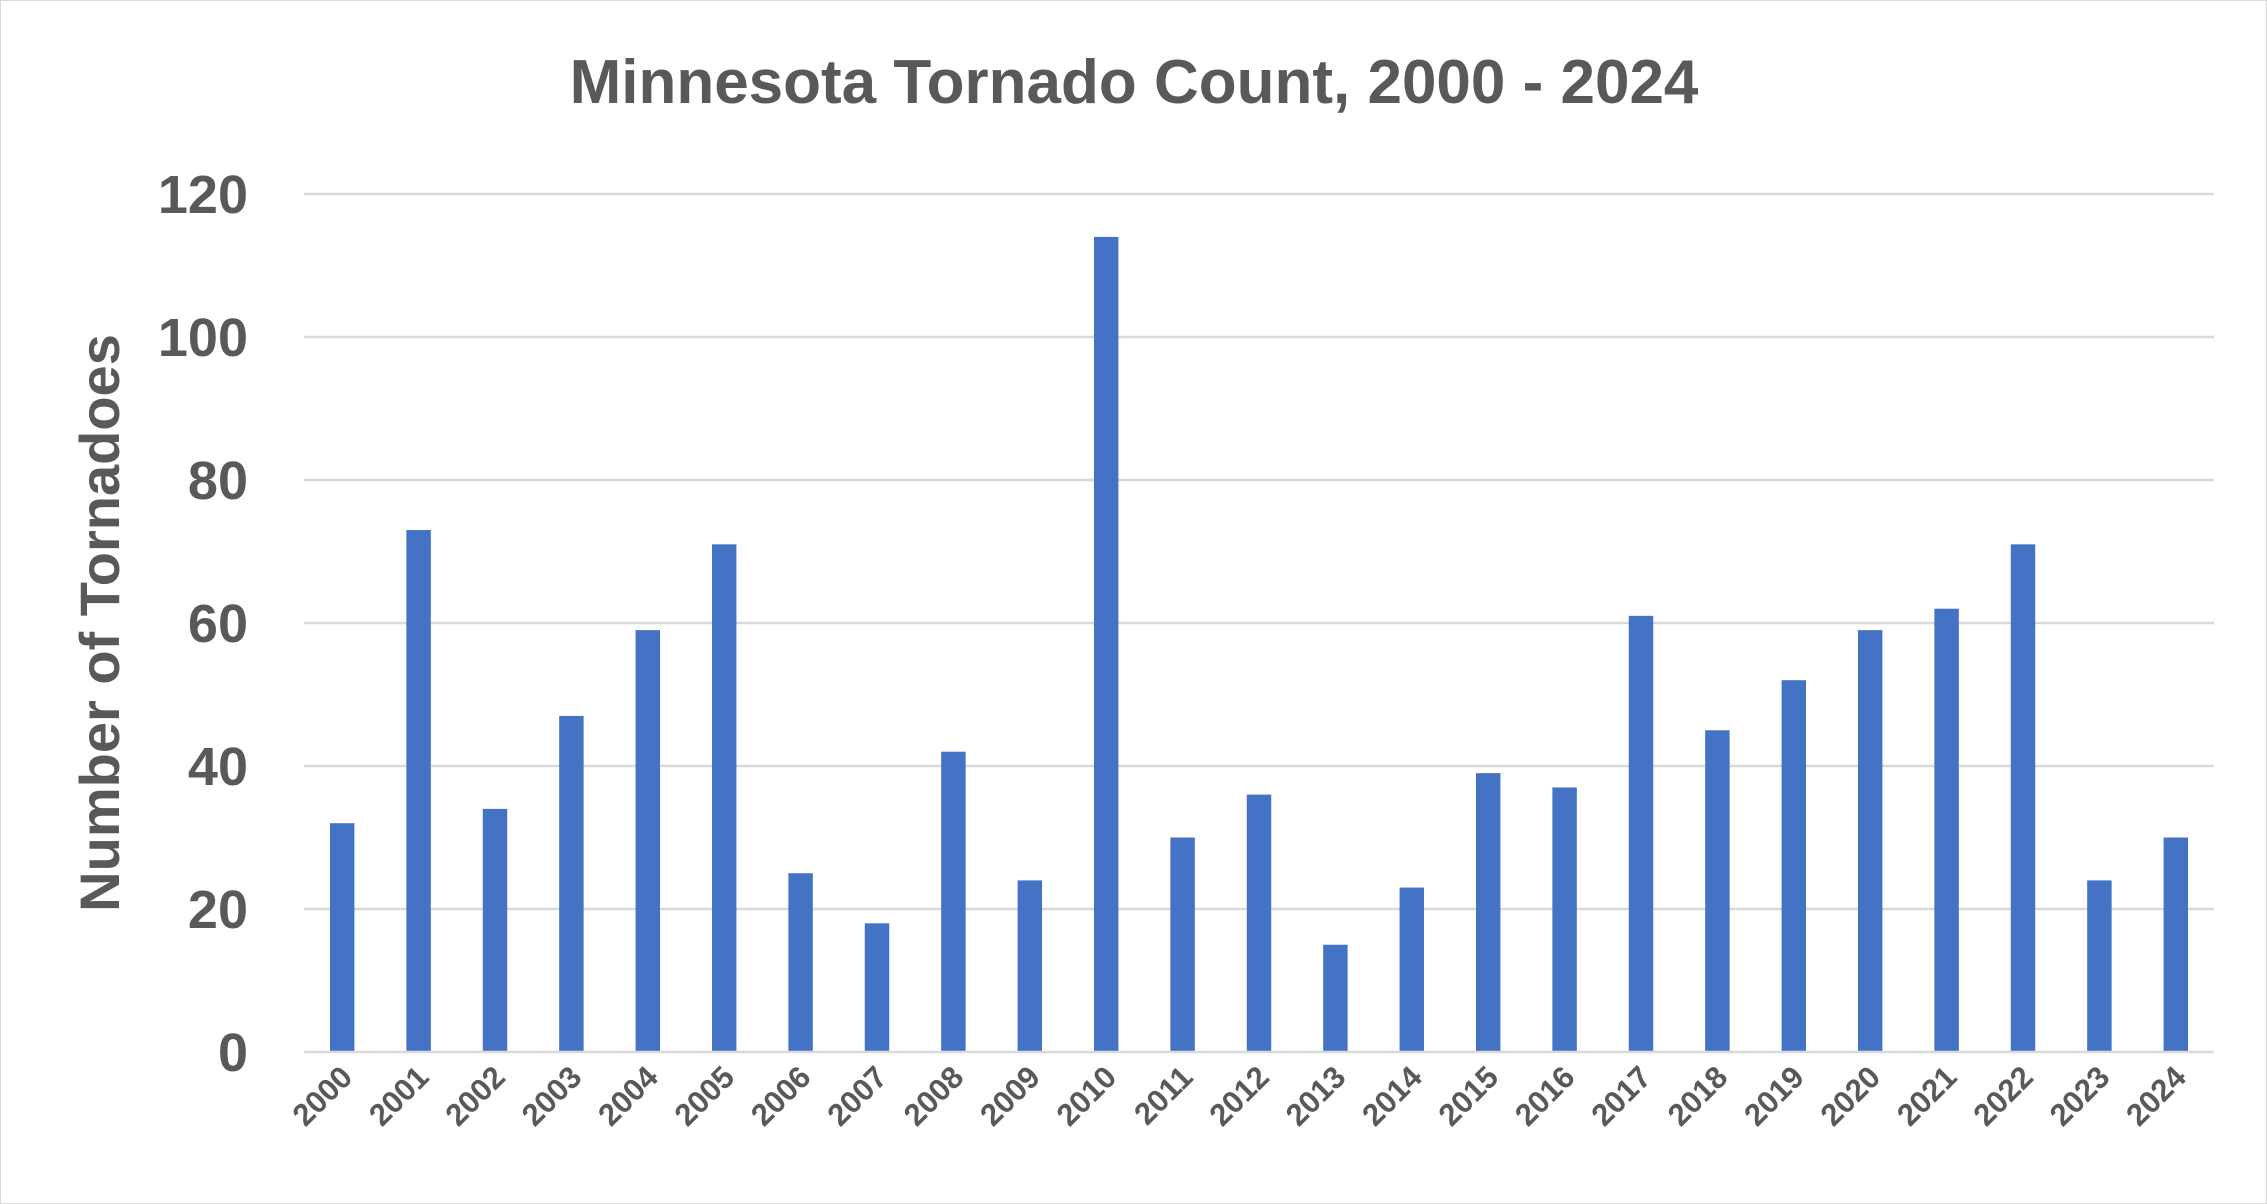 This screenshot has height=1204, width=2267. What do you see at coordinates (1087, 1096) in the screenshot?
I see `x-tick-label: 2010` at bounding box center [1087, 1096].